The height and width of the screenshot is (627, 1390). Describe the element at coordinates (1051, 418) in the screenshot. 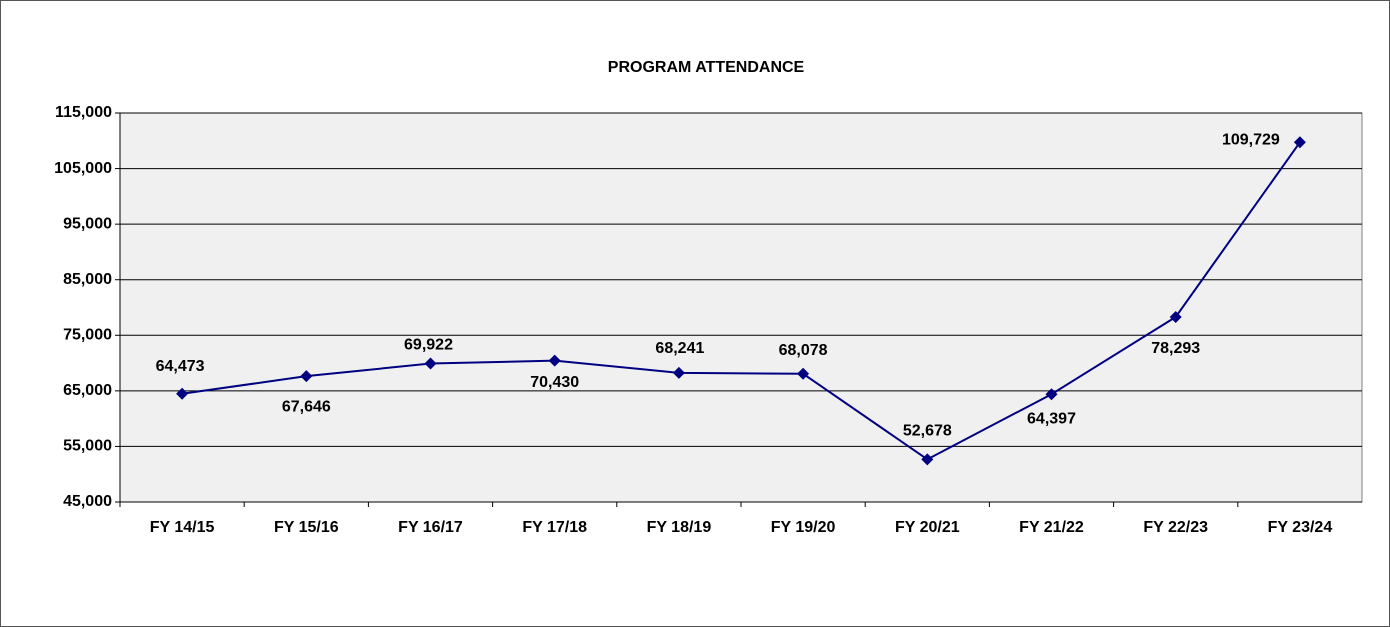

I see `data-label: 64,397` at that location.